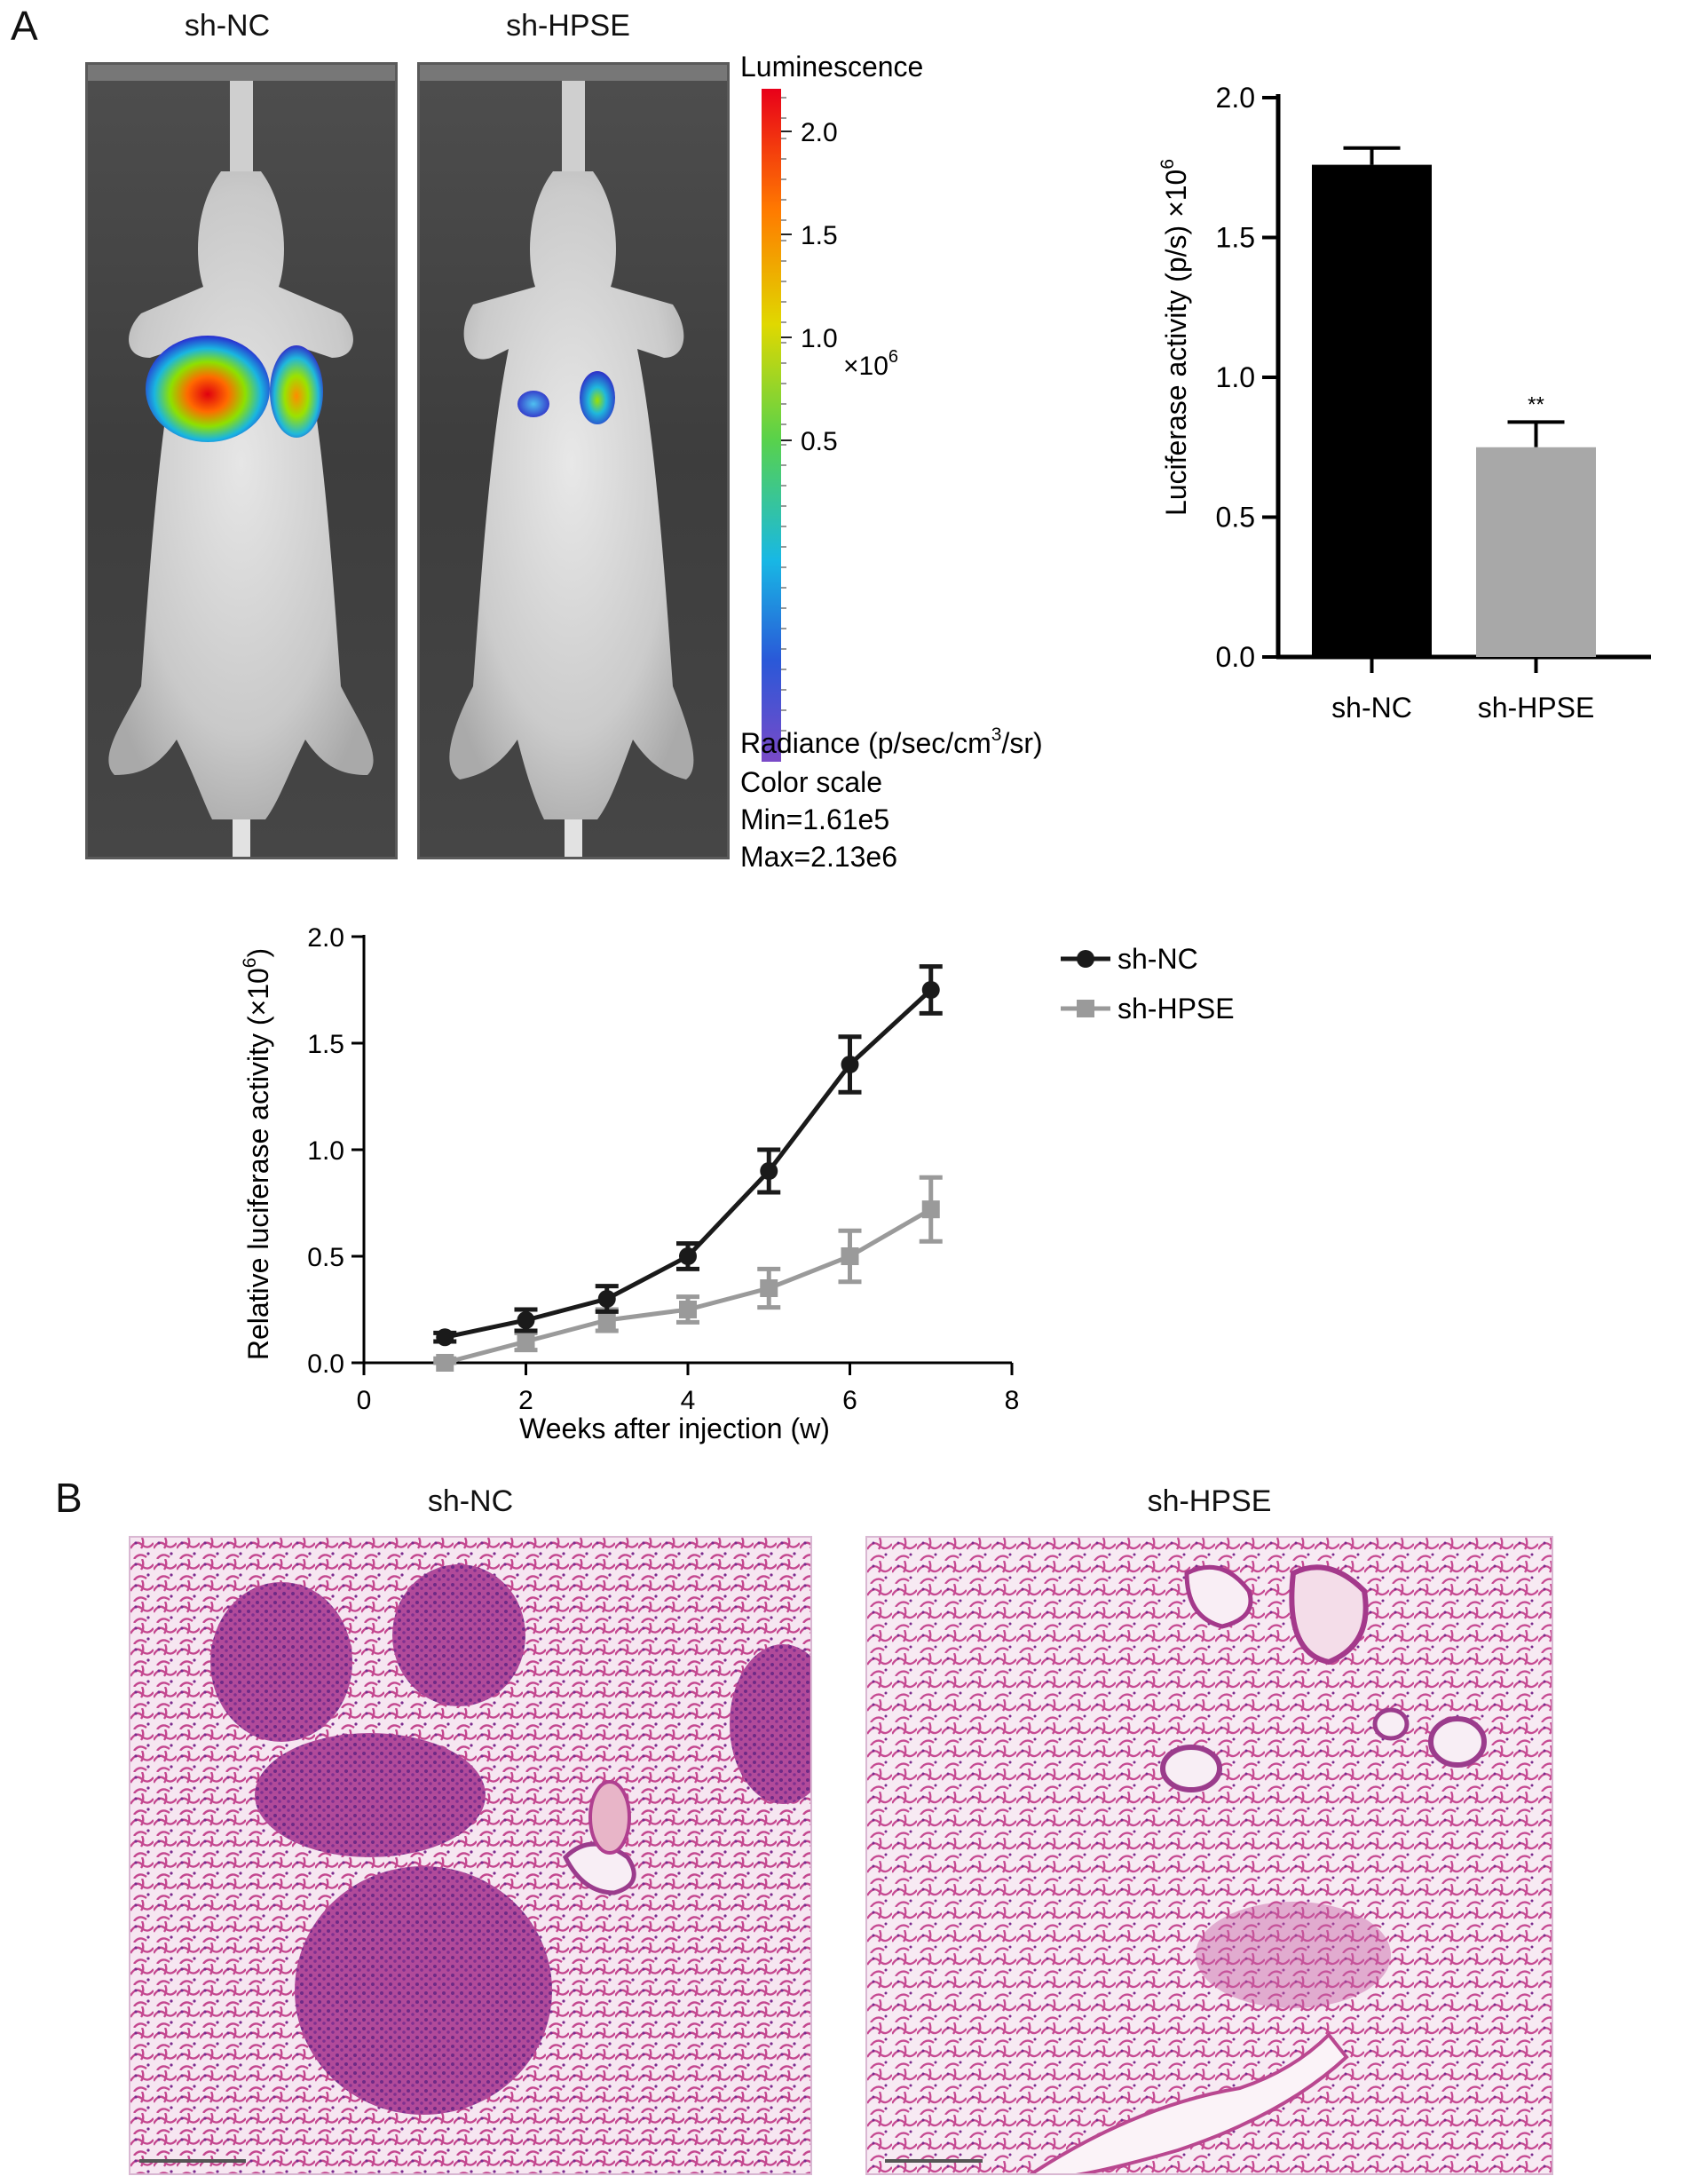  What do you see at coordinates (1085, 959) in the screenshot?
I see `legend-marker-sh-NC` at bounding box center [1085, 959].